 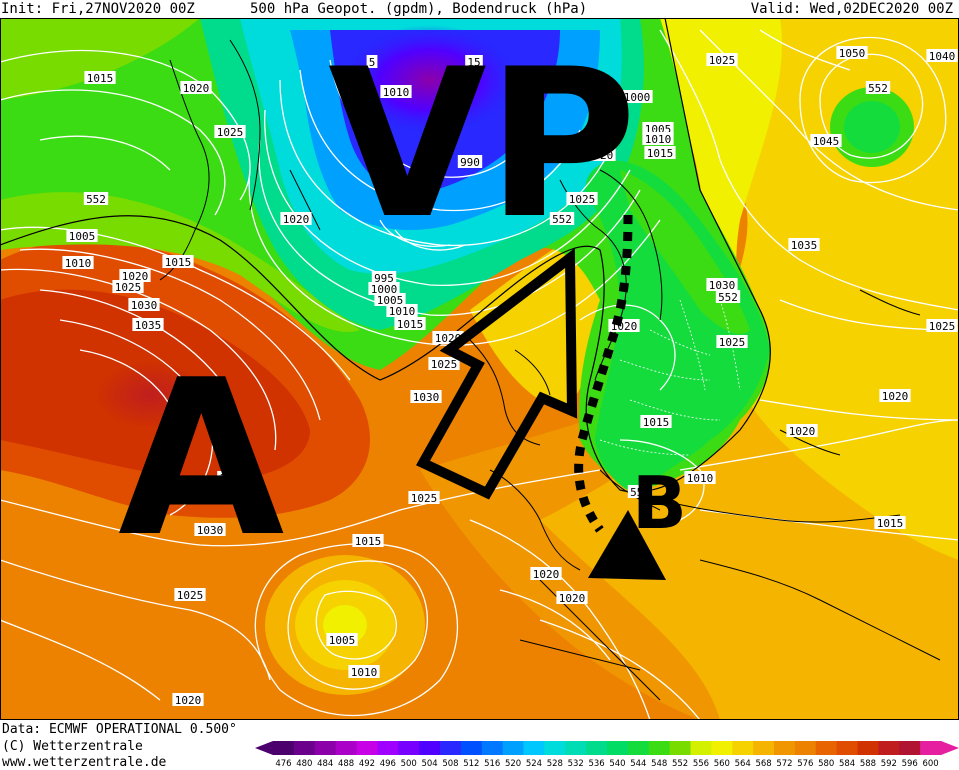 What do you see at coordinates (409, 764) in the screenshot?
I see `scale-tick-label: 500` at bounding box center [409, 764].